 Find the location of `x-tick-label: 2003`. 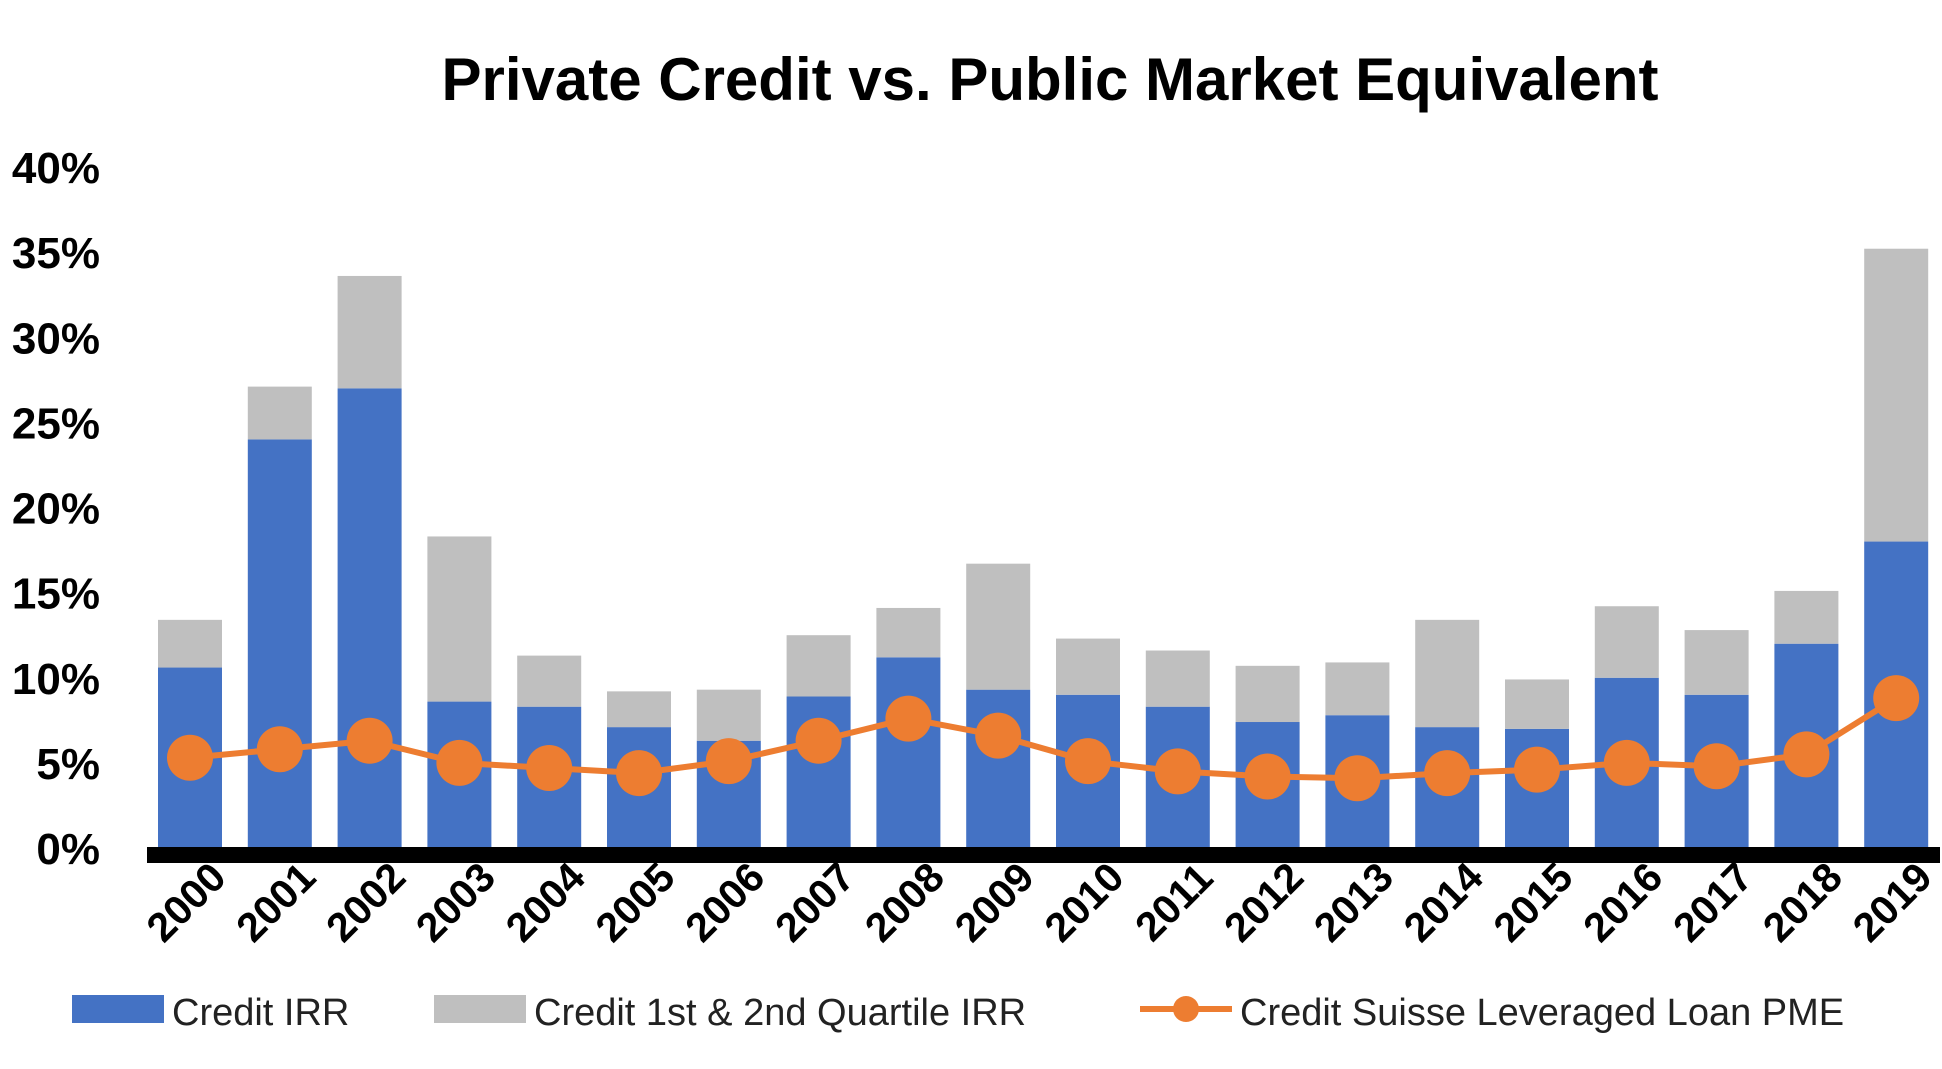

x-tick-label: 2003 is located at coordinates (455, 902).